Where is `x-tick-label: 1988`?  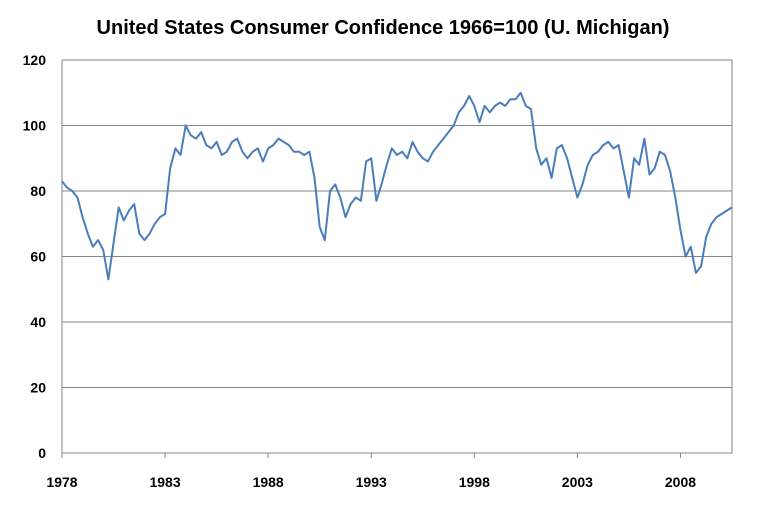 x-tick-label: 1988 is located at coordinates (268, 482).